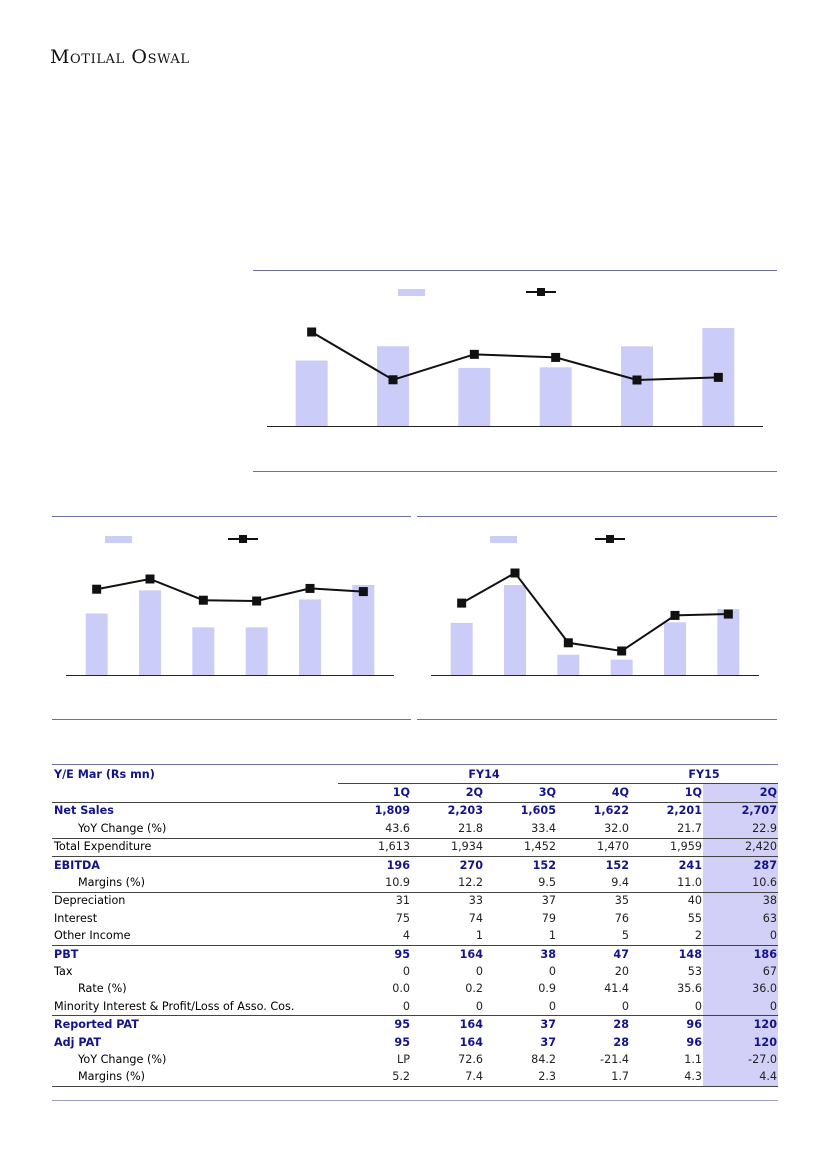 This screenshot has height=1169, width=827. I want to click on table-row: Net Sales 1,809 2,203 1,605 1,622 2,201 2,707, so click(415, 811).